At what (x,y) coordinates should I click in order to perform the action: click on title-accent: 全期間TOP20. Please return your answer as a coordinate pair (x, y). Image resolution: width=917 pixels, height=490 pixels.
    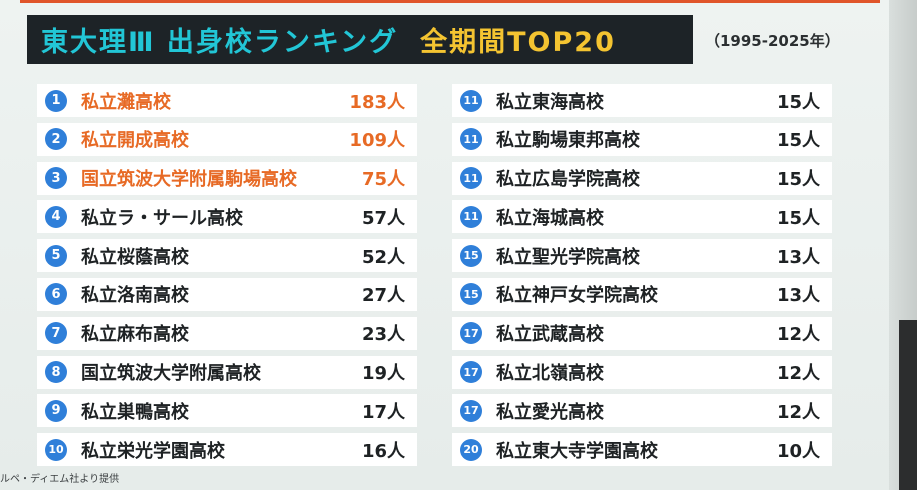
    Looking at the image, I should click on (518, 42).